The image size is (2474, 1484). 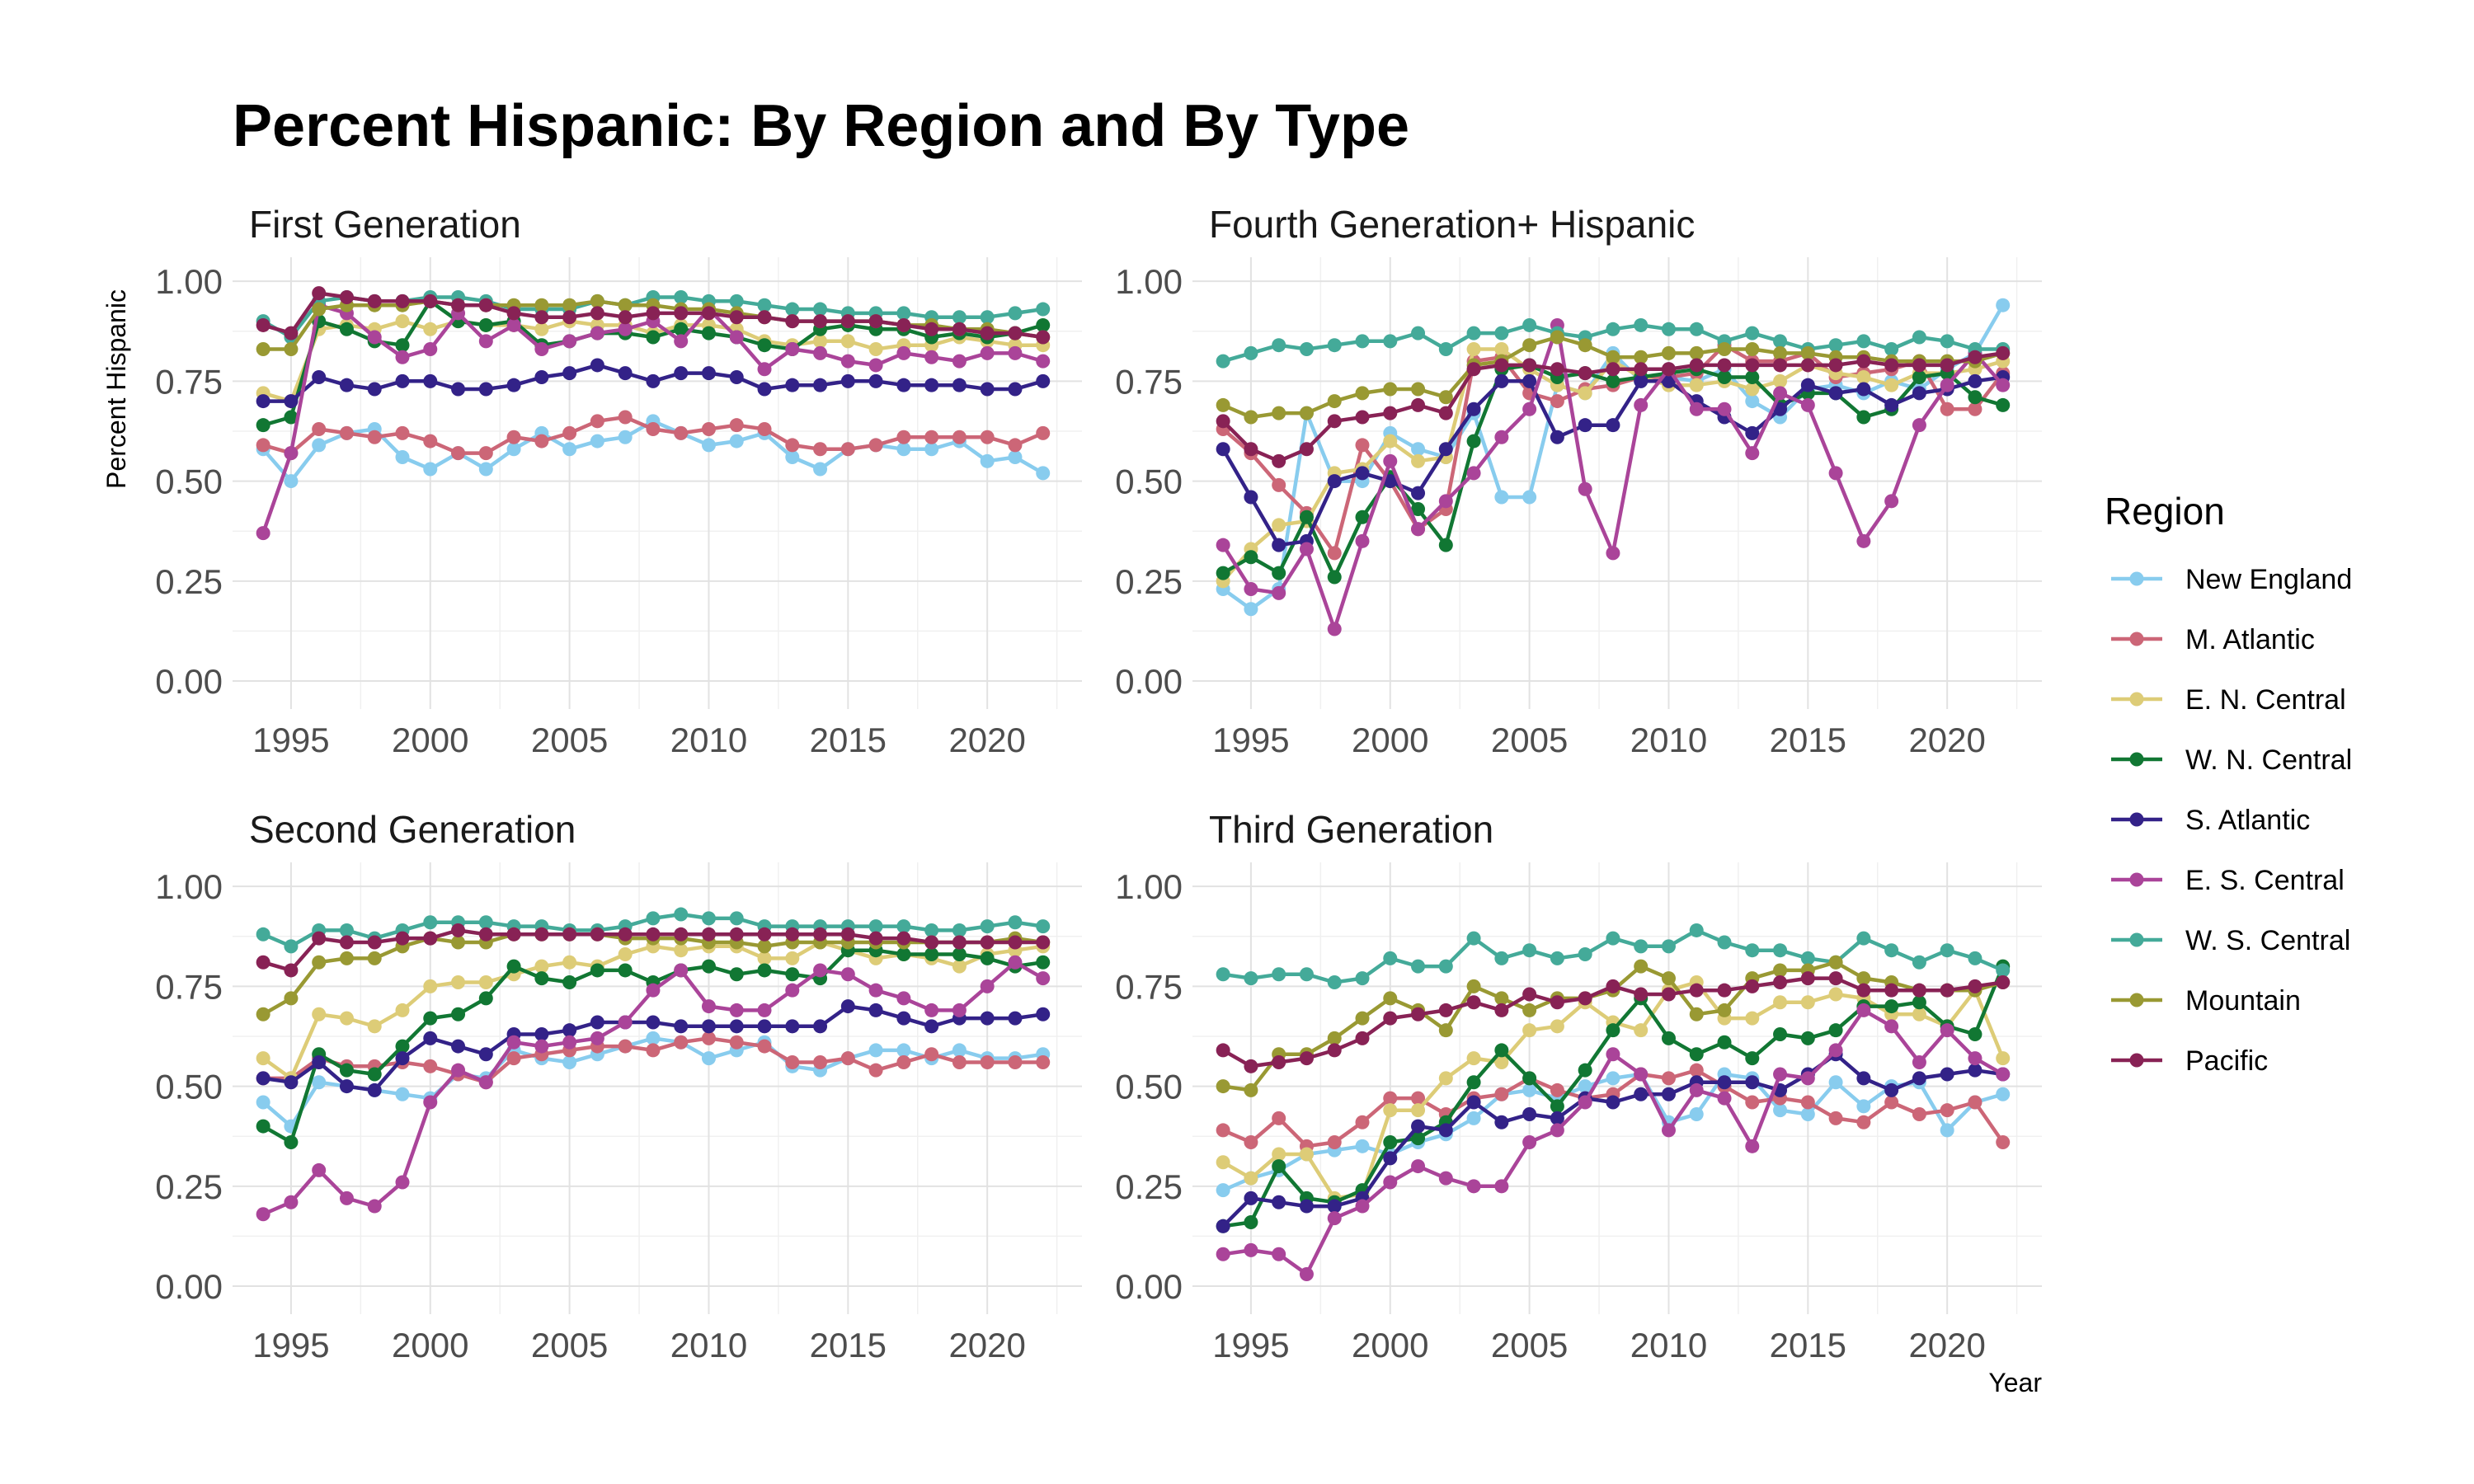 I want to click on y-tick-label: 0.00, so click(x=1149, y=681).